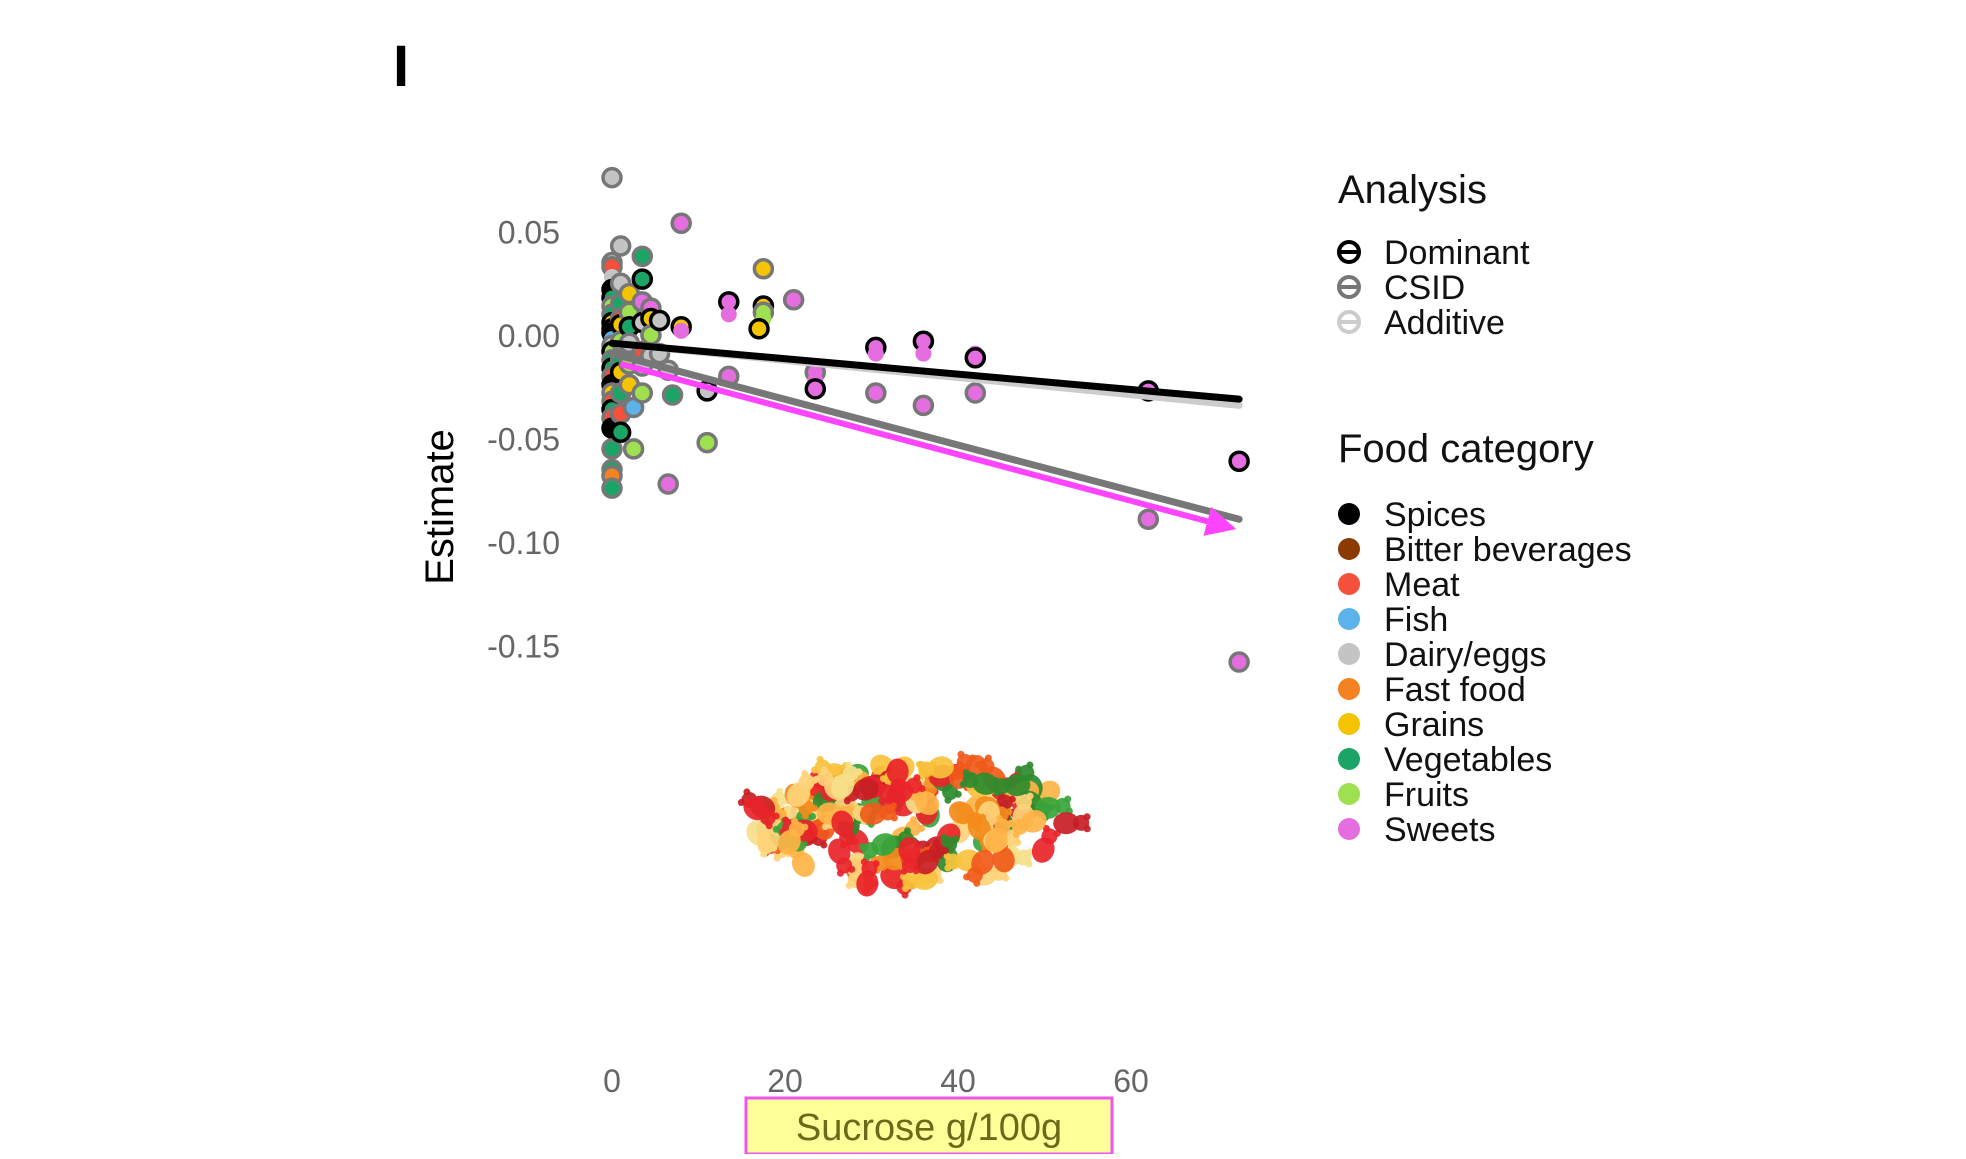 Image resolution: width=1966 pixels, height=1159 pixels. Describe the element at coordinates (1457, 253) in the screenshot. I see `legend-label: Dominant` at that location.